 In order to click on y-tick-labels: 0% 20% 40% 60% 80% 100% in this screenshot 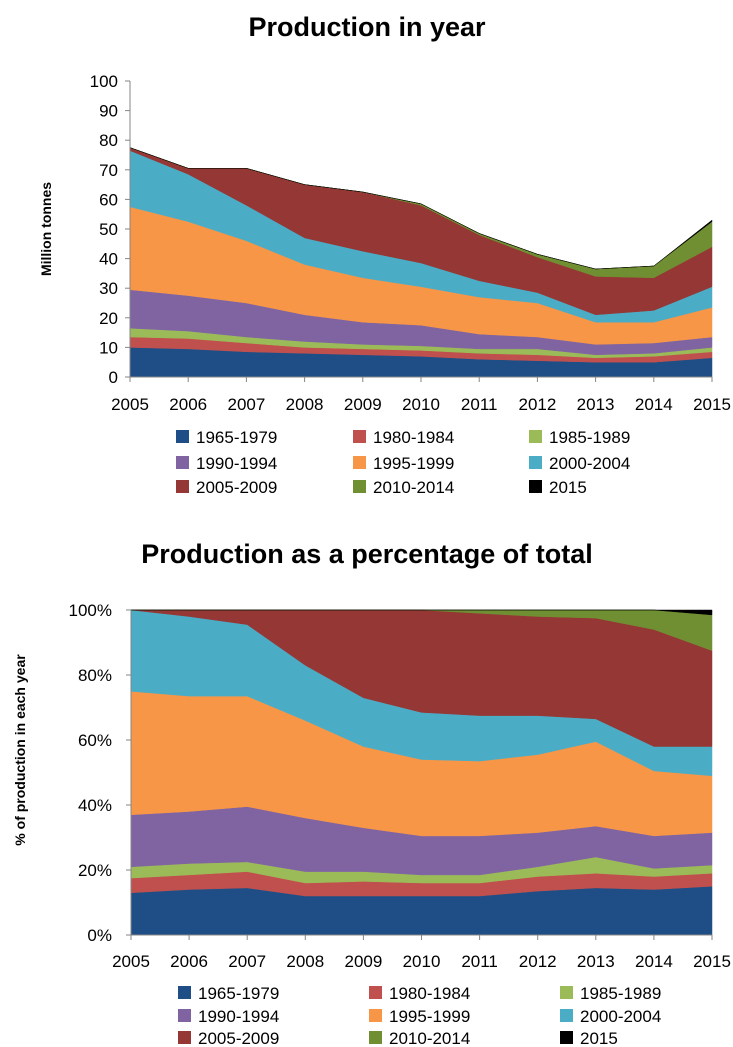, I will do `click(90, 773)`.